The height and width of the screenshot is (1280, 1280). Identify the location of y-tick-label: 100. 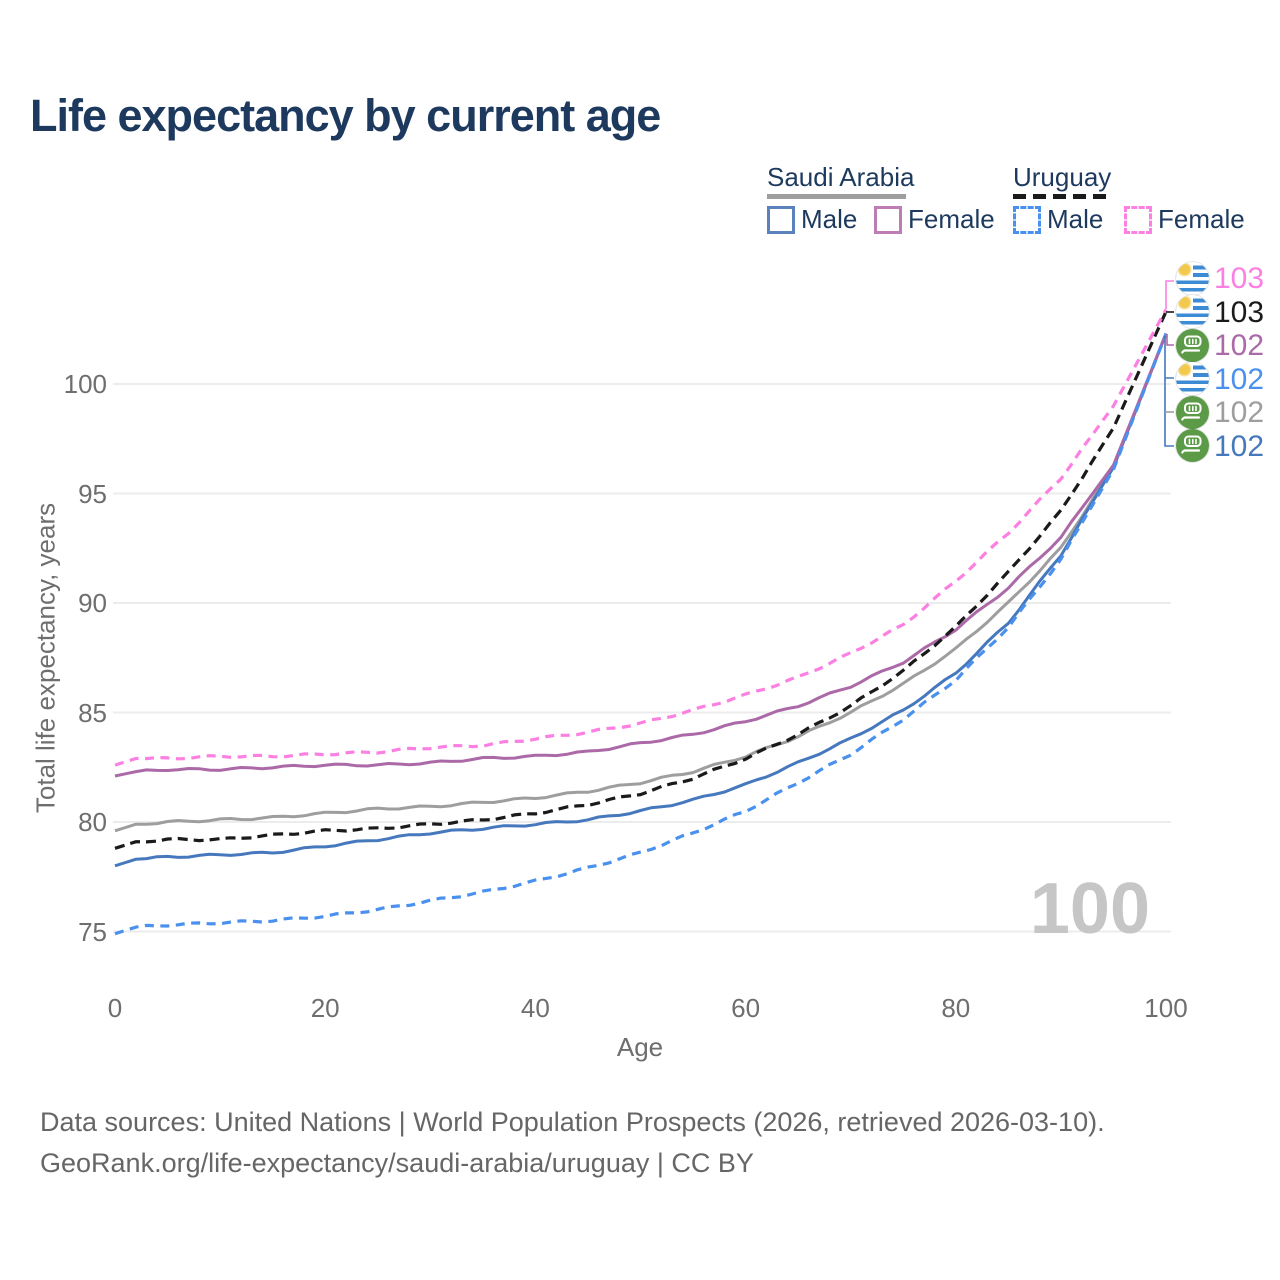
(85, 384).